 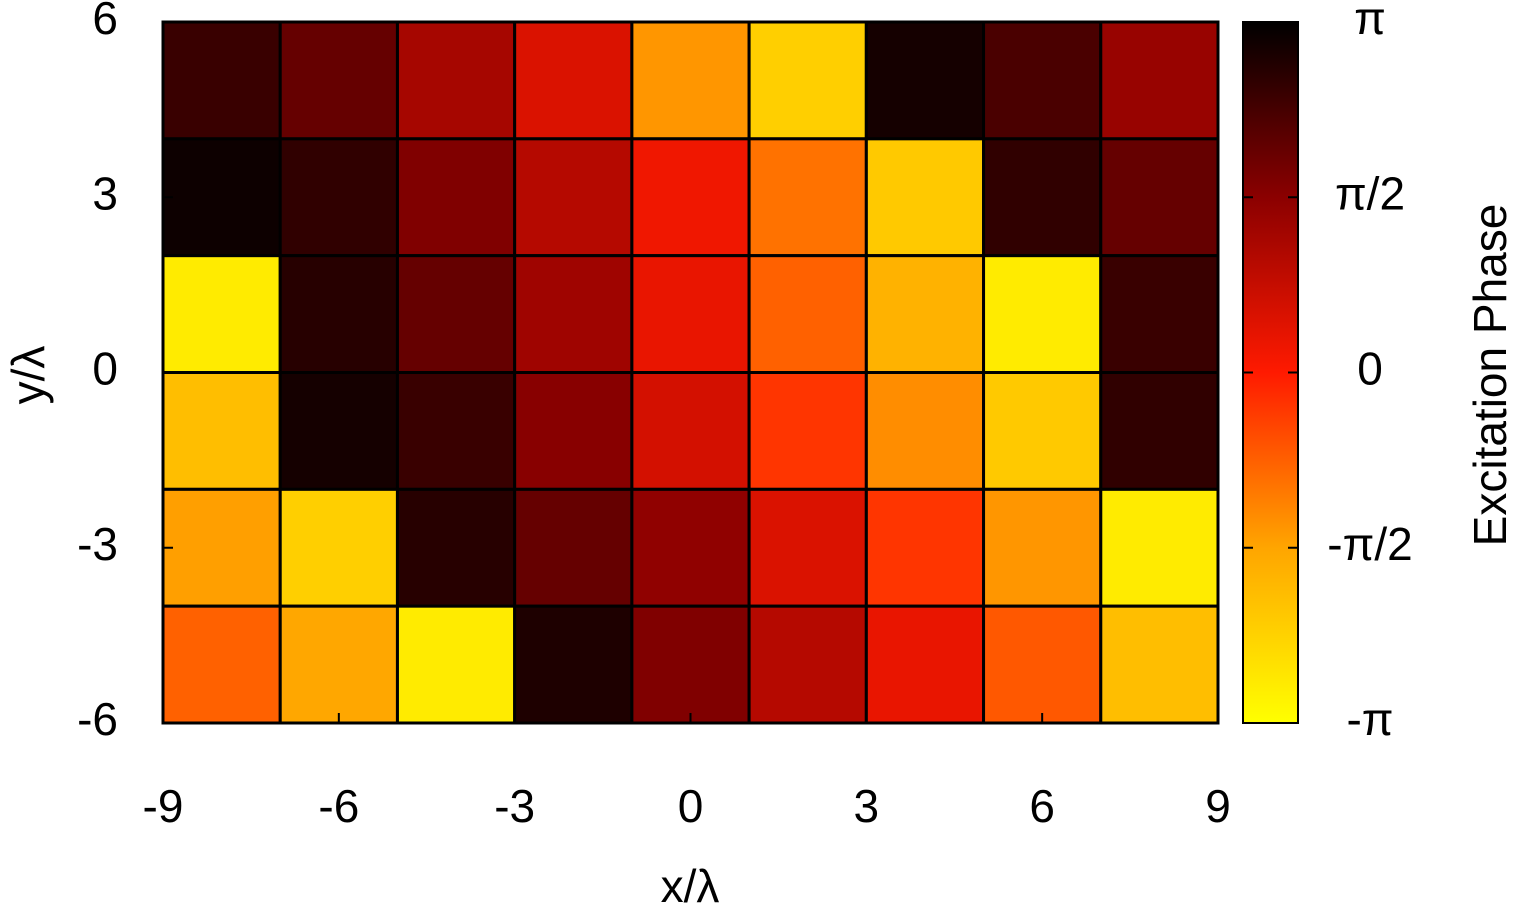 What do you see at coordinates (1370, 369) in the screenshot?
I see `colorbar-tick-label: 0` at bounding box center [1370, 369].